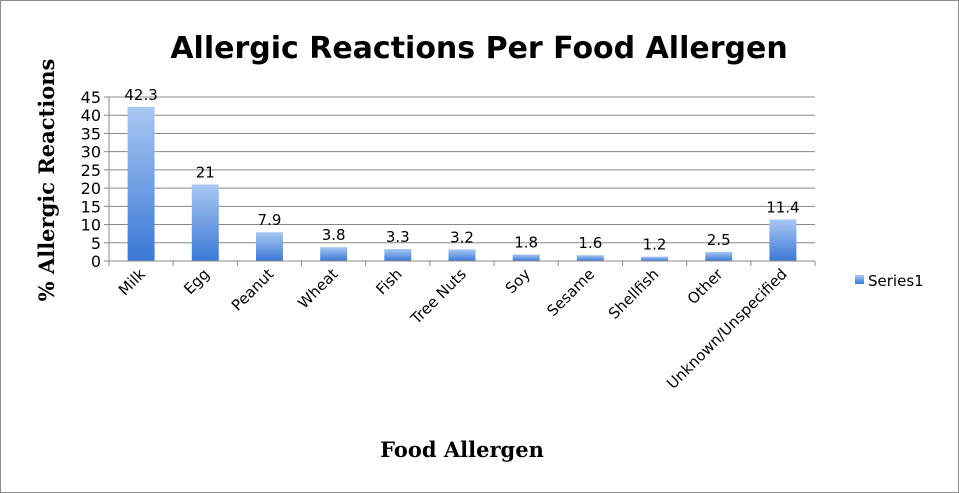  Describe the element at coordinates (478, 48) in the screenshot. I see `chart-title: Allergic Reactions Per Food Allergen` at that location.